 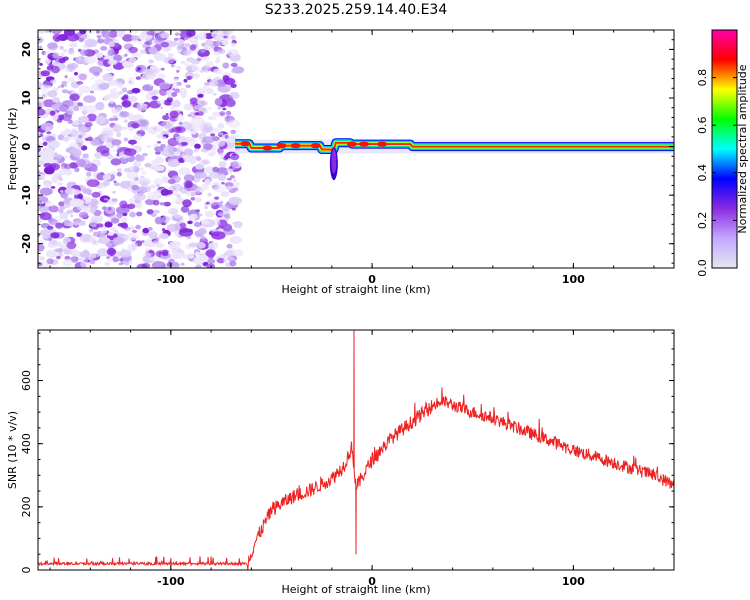 What do you see at coordinates (26, 243) in the screenshot?
I see `spectrogram-ytick-label: -20` at bounding box center [26, 243].